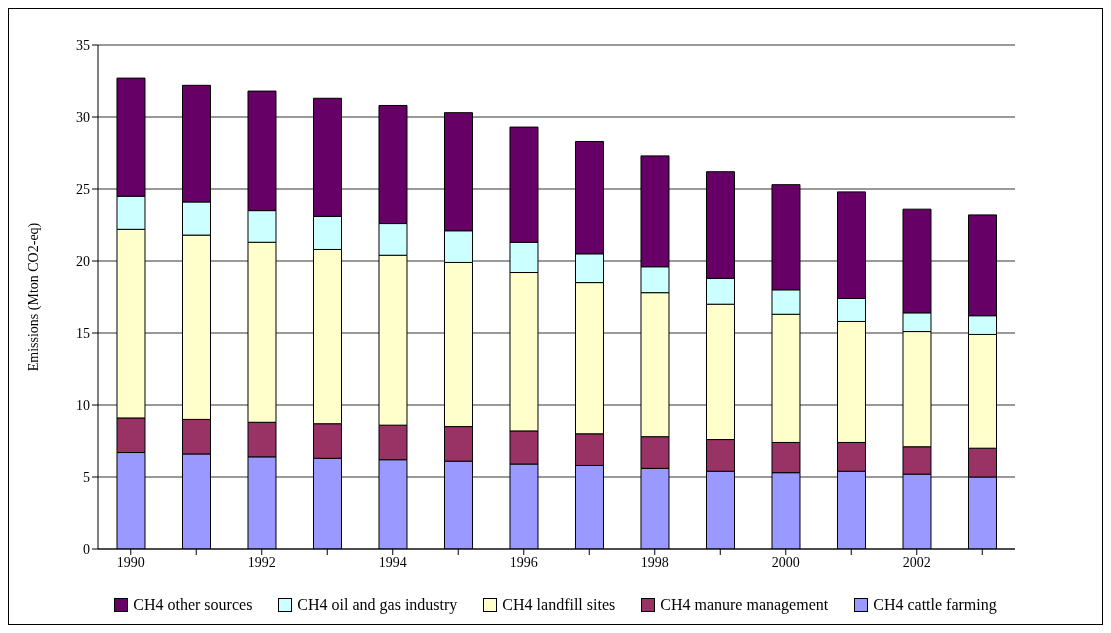  I want to click on y-tick-label: 10, so click(83, 405).